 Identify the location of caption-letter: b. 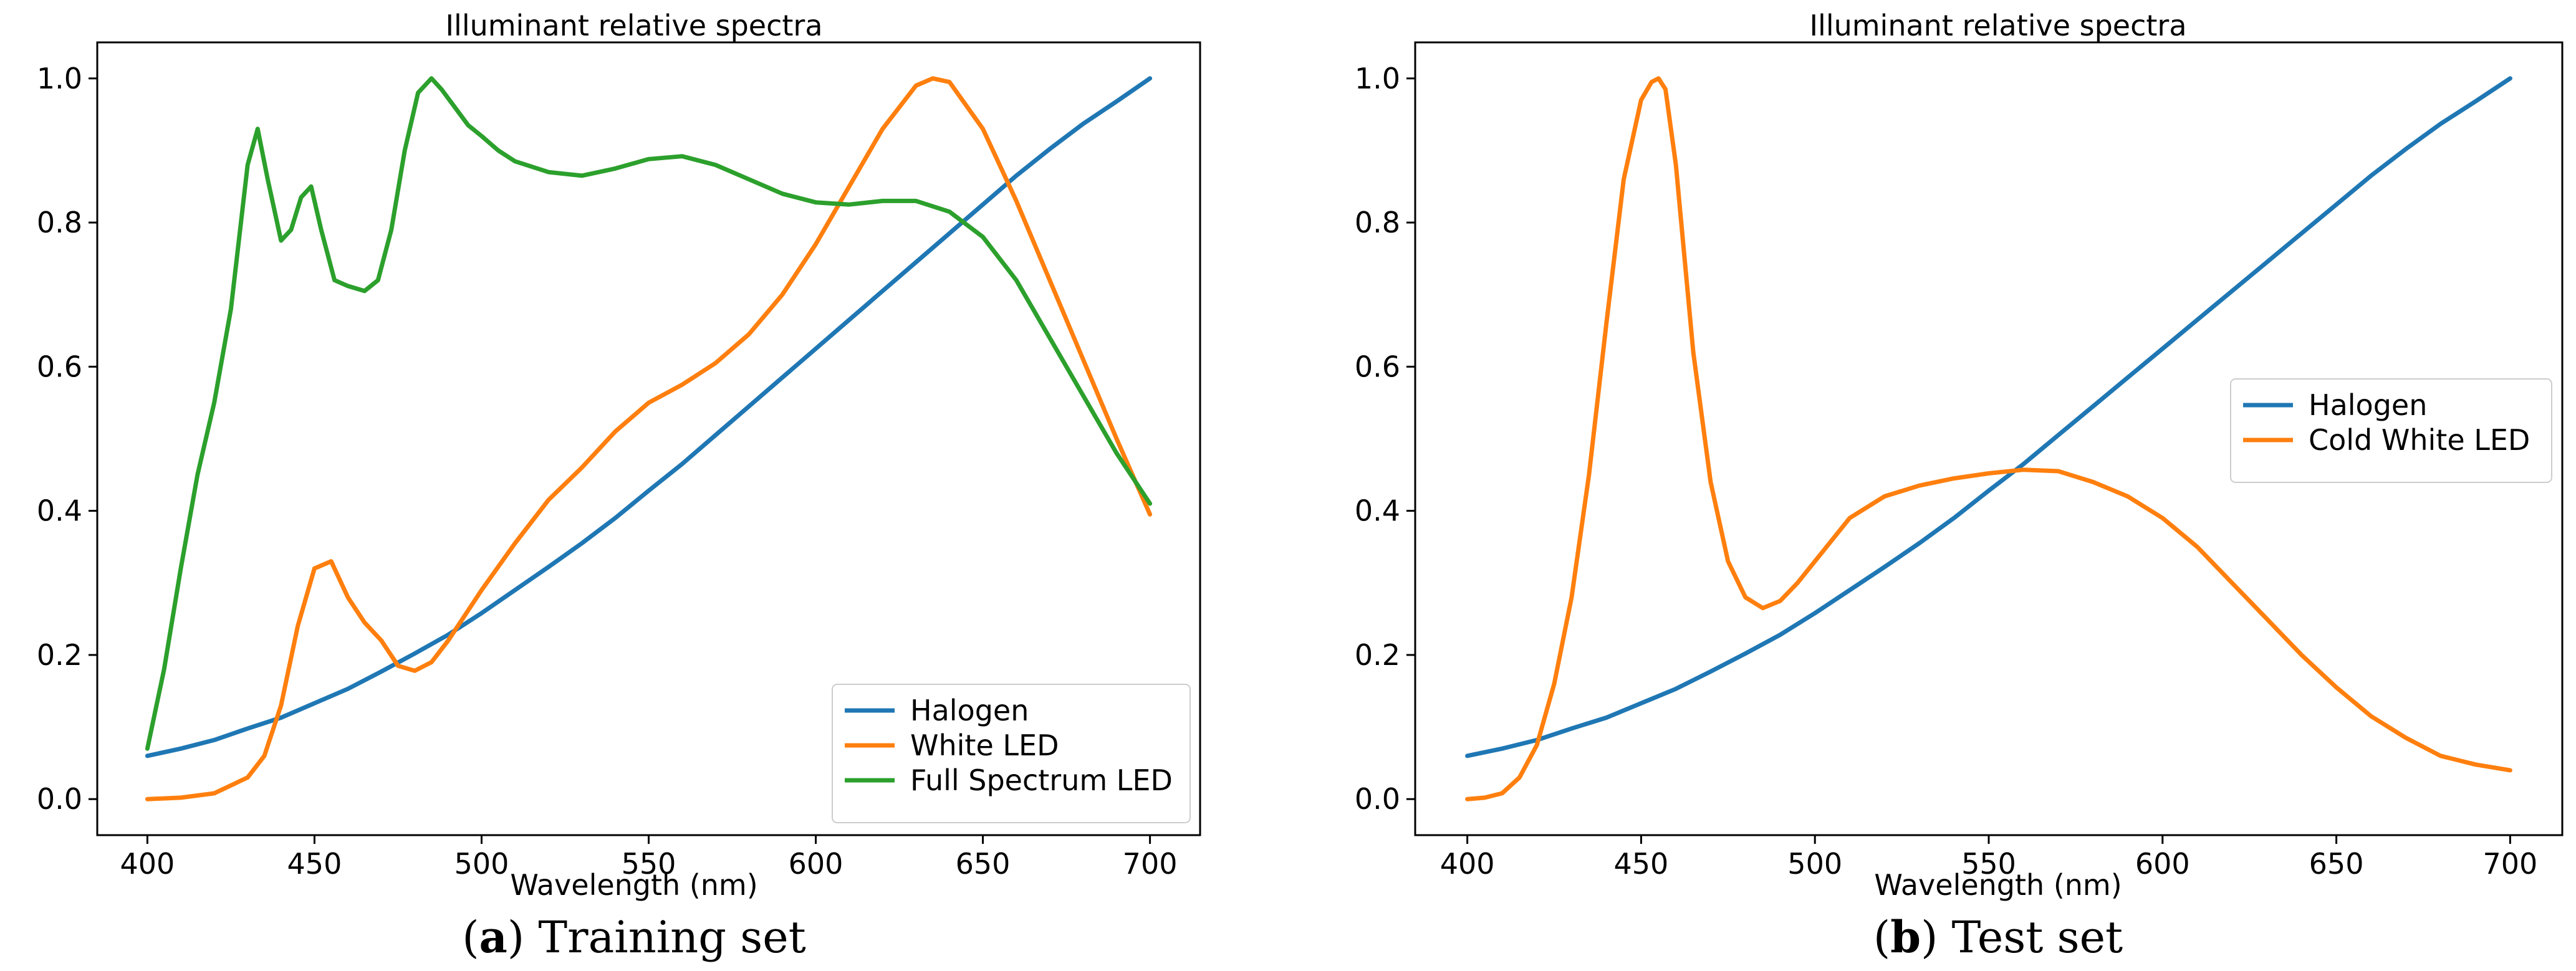
(1905, 937).